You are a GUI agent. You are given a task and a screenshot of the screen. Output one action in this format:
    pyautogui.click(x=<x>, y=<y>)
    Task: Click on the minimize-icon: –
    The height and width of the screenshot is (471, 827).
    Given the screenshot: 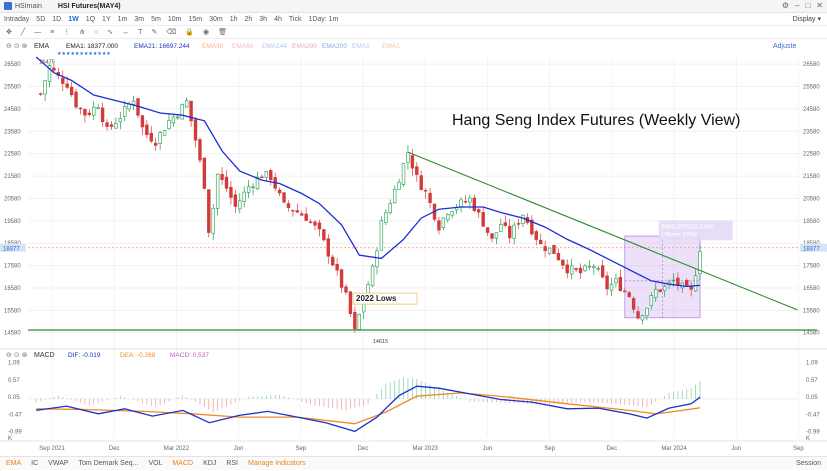 What is the action you would take?
    pyautogui.click(x=797, y=5)
    